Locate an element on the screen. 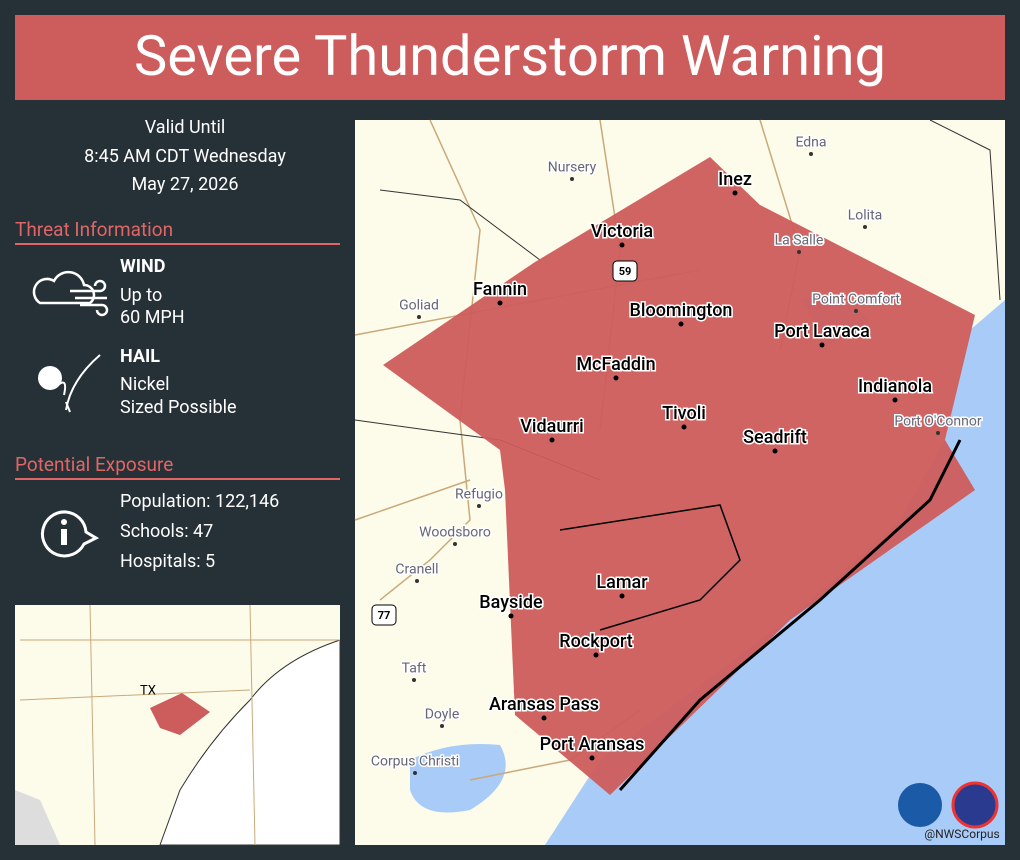 Image resolution: width=1020 pixels, height=860 pixels. title-banner is located at coordinates (510, 57).